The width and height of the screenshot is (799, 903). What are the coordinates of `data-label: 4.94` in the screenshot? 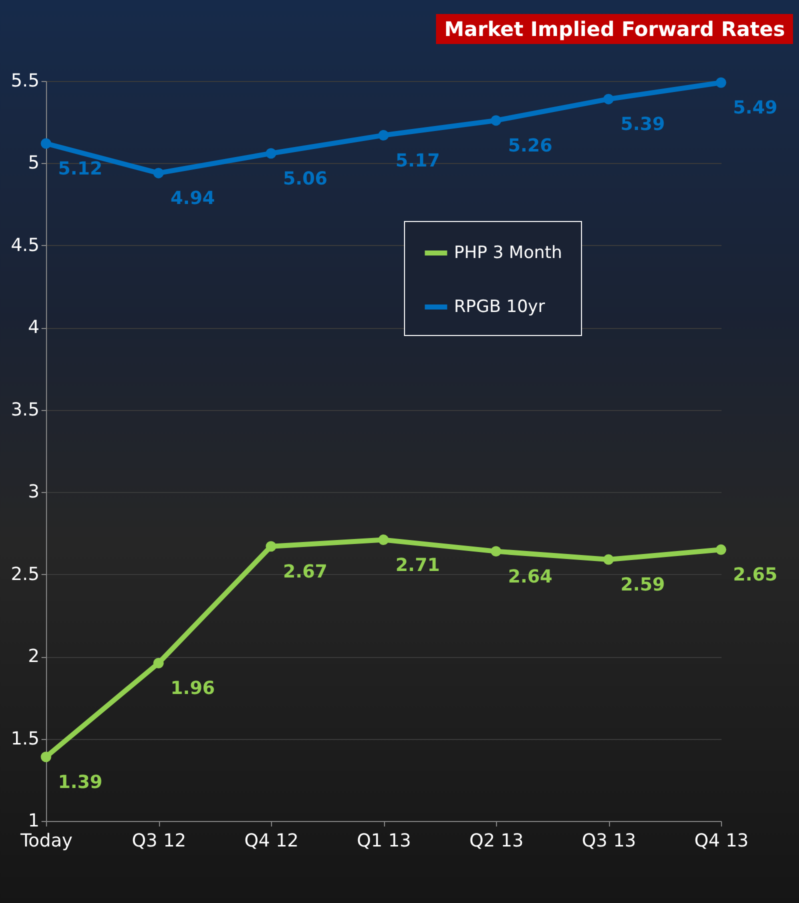 It's located at (192, 199).